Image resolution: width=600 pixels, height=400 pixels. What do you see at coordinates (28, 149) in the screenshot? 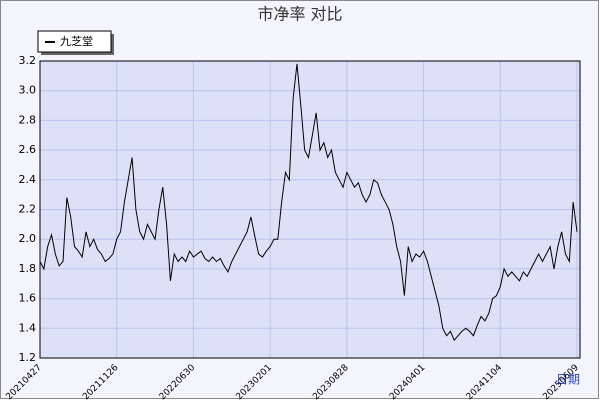
I see `y-tick-label: 2.6` at bounding box center [28, 149].